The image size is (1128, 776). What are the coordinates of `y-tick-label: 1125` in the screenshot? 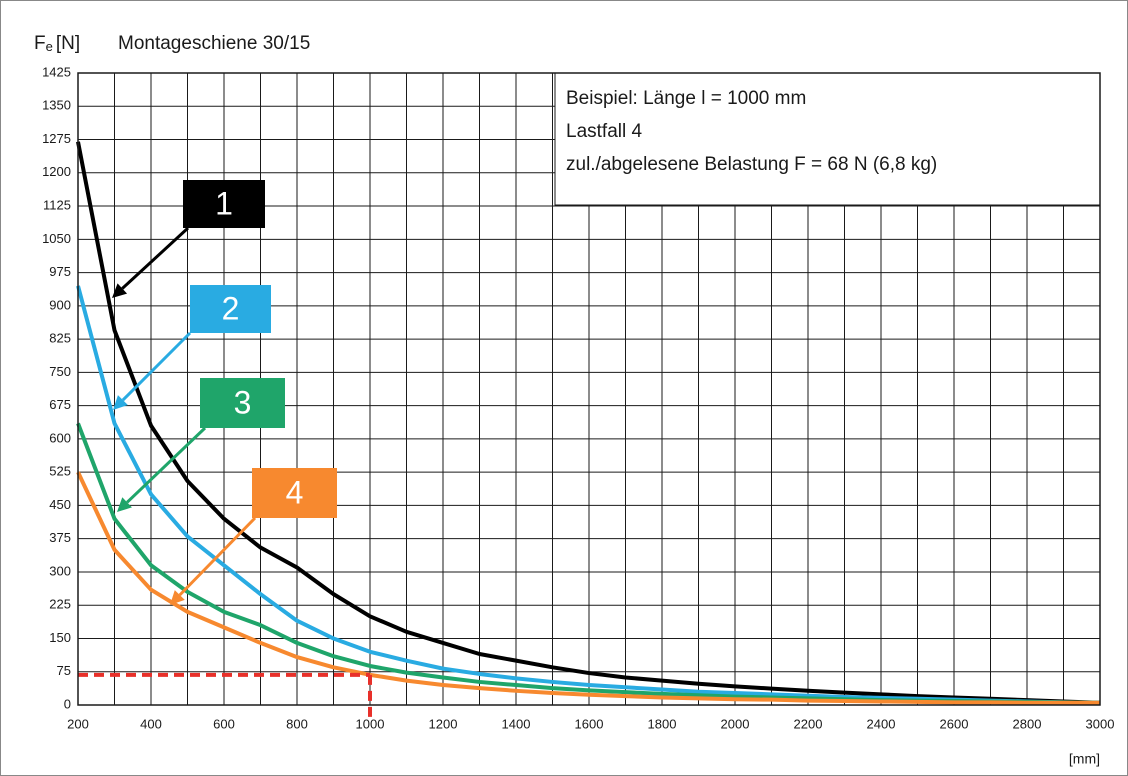 It's located at (57, 204).